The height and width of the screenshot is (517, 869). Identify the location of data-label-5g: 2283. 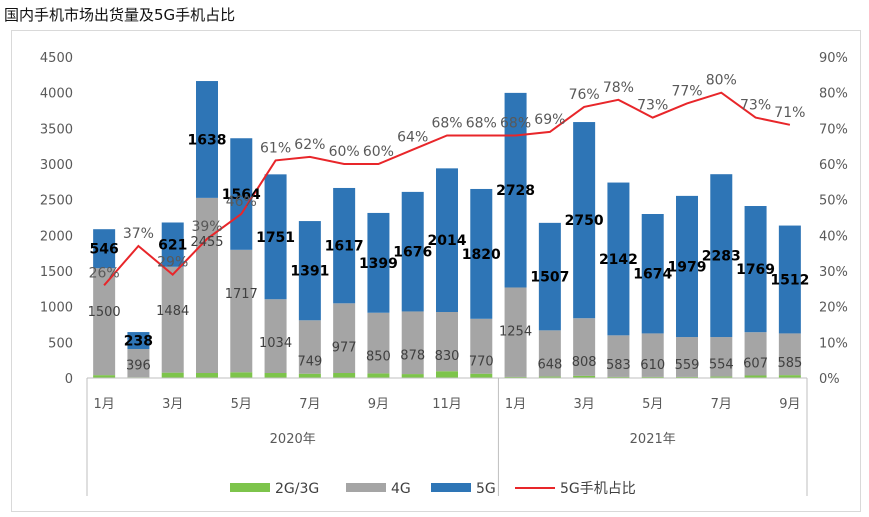
(721, 257).